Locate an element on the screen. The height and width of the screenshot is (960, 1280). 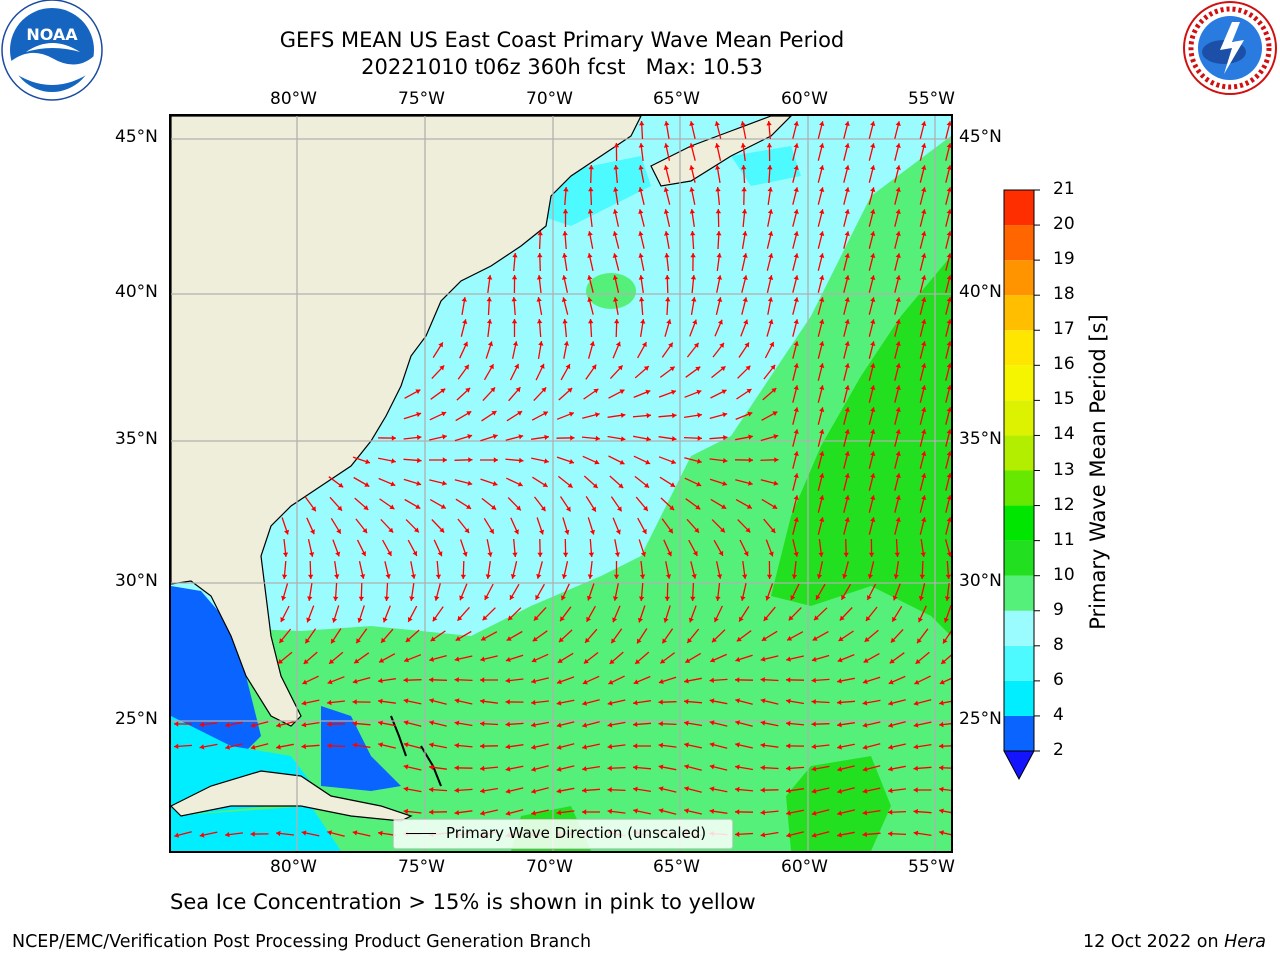
noaa-logo: NOAA is located at coordinates (52, 50).